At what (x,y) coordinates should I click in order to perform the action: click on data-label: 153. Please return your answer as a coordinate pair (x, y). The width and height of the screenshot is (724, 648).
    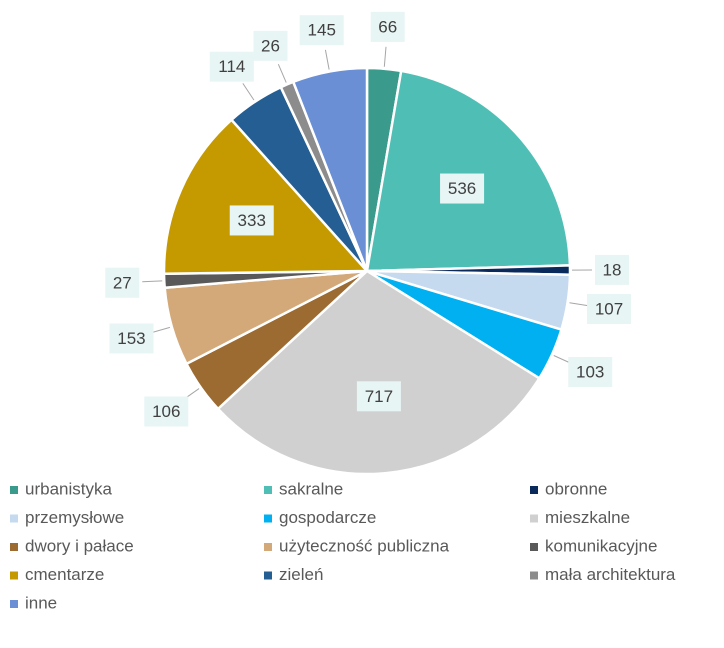
    Looking at the image, I should click on (131, 338).